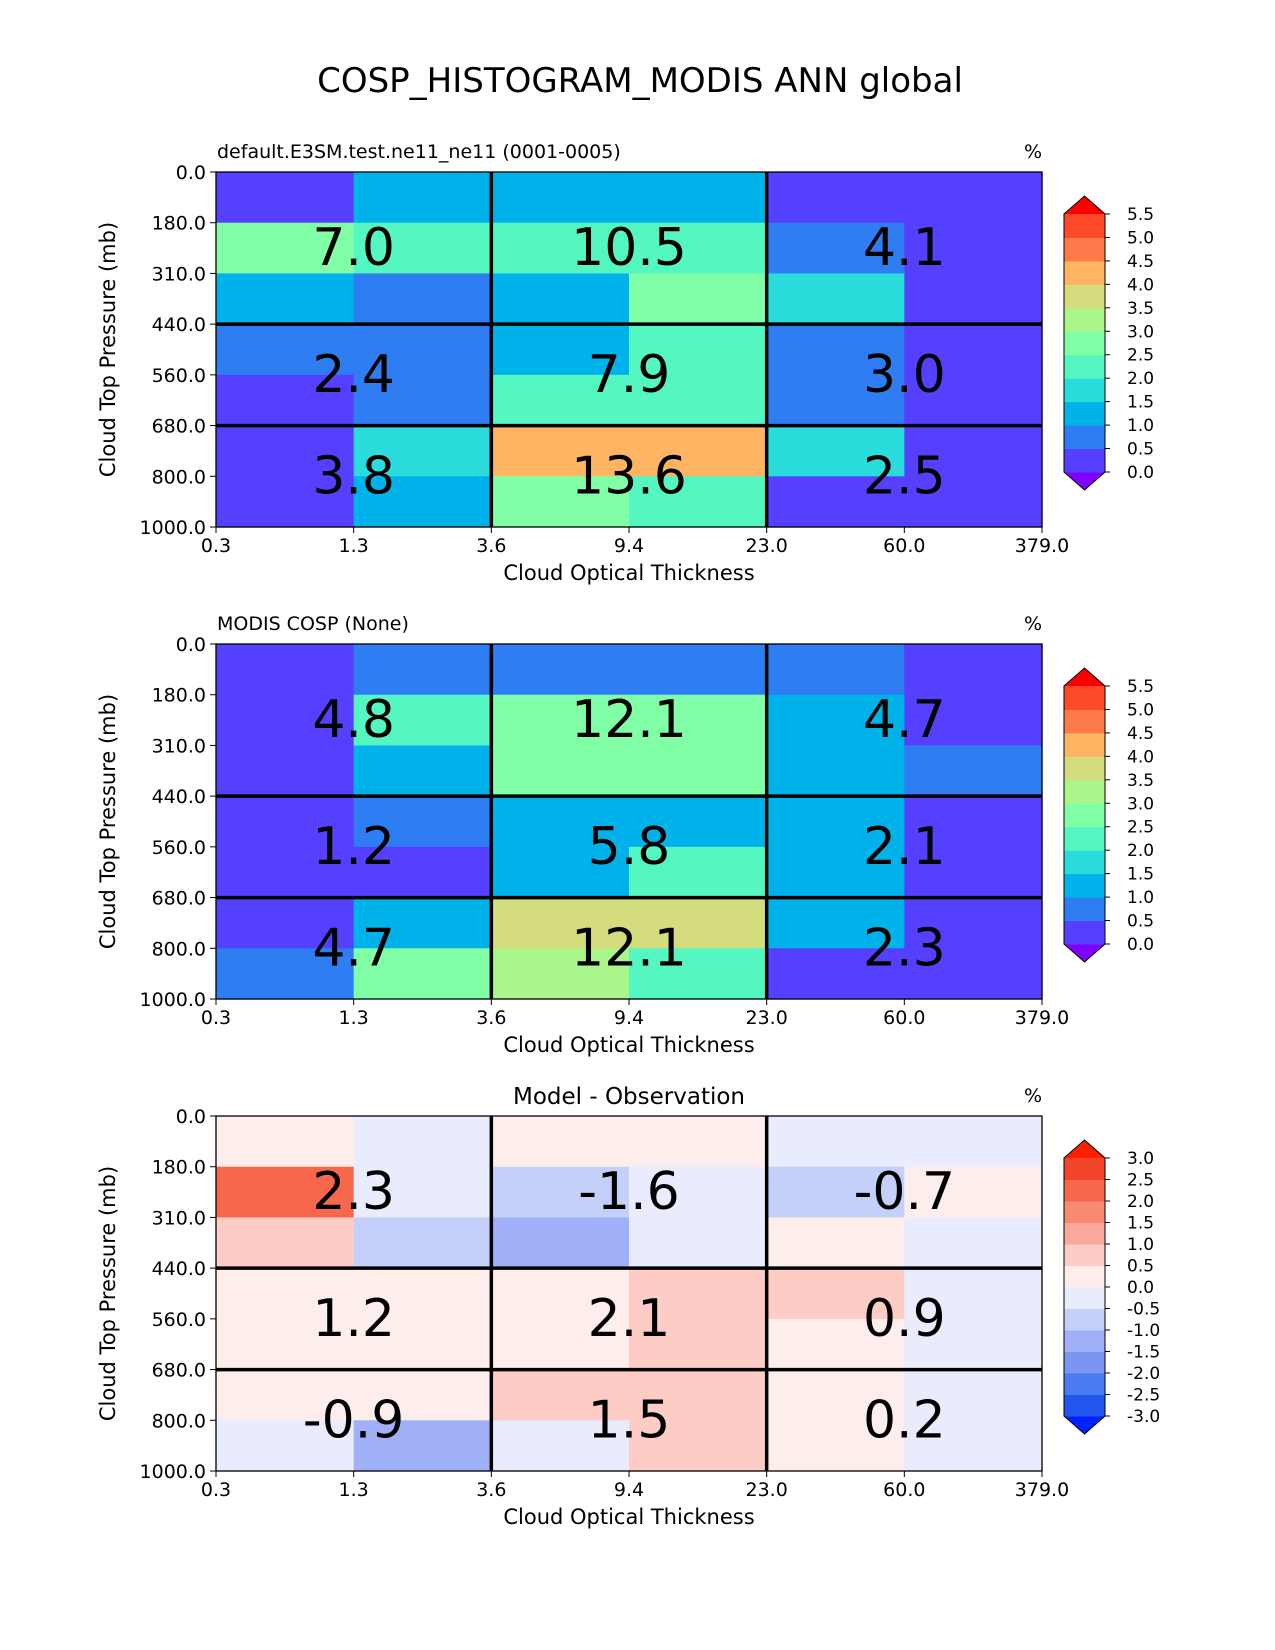 Image resolution: width=1275 pixels, height=1650 pixels. Describe the element at coordinates (179, 376) in the screenshot. I see `y-tick-label: 560.0` at that location.